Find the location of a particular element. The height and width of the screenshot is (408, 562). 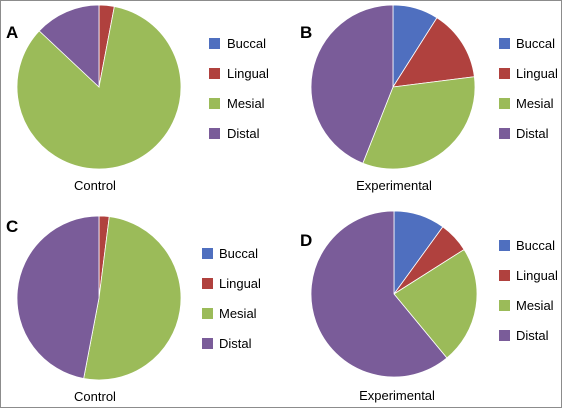

pie-slice-lingual is located at coordinates (433, 52).